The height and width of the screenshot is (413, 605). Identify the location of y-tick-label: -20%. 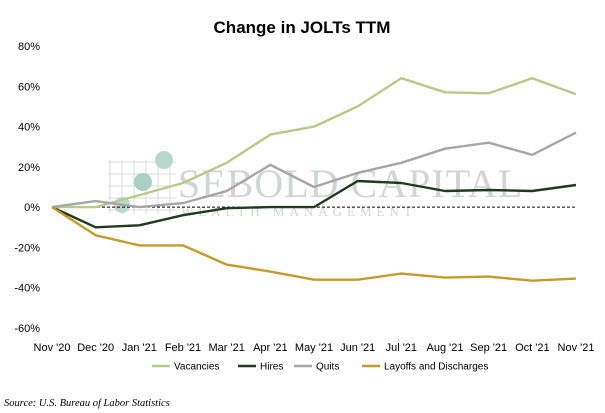
(27, 248).